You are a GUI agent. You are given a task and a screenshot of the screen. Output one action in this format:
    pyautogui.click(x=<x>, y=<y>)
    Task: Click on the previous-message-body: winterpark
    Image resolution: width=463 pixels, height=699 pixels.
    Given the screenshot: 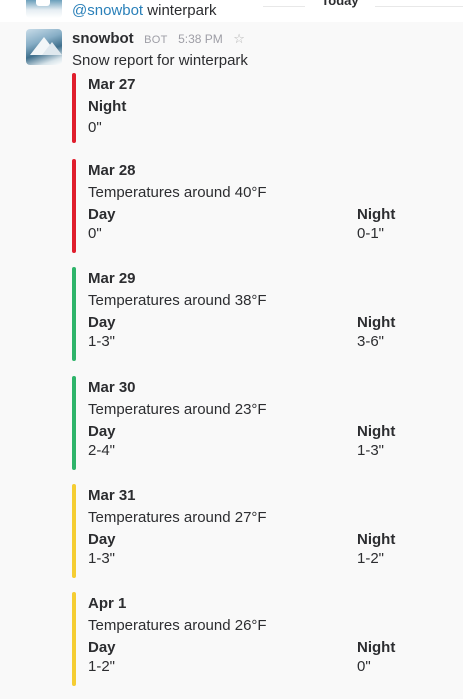 What is the action you would take?
    pyautogui.click(x=182, y=10)
    